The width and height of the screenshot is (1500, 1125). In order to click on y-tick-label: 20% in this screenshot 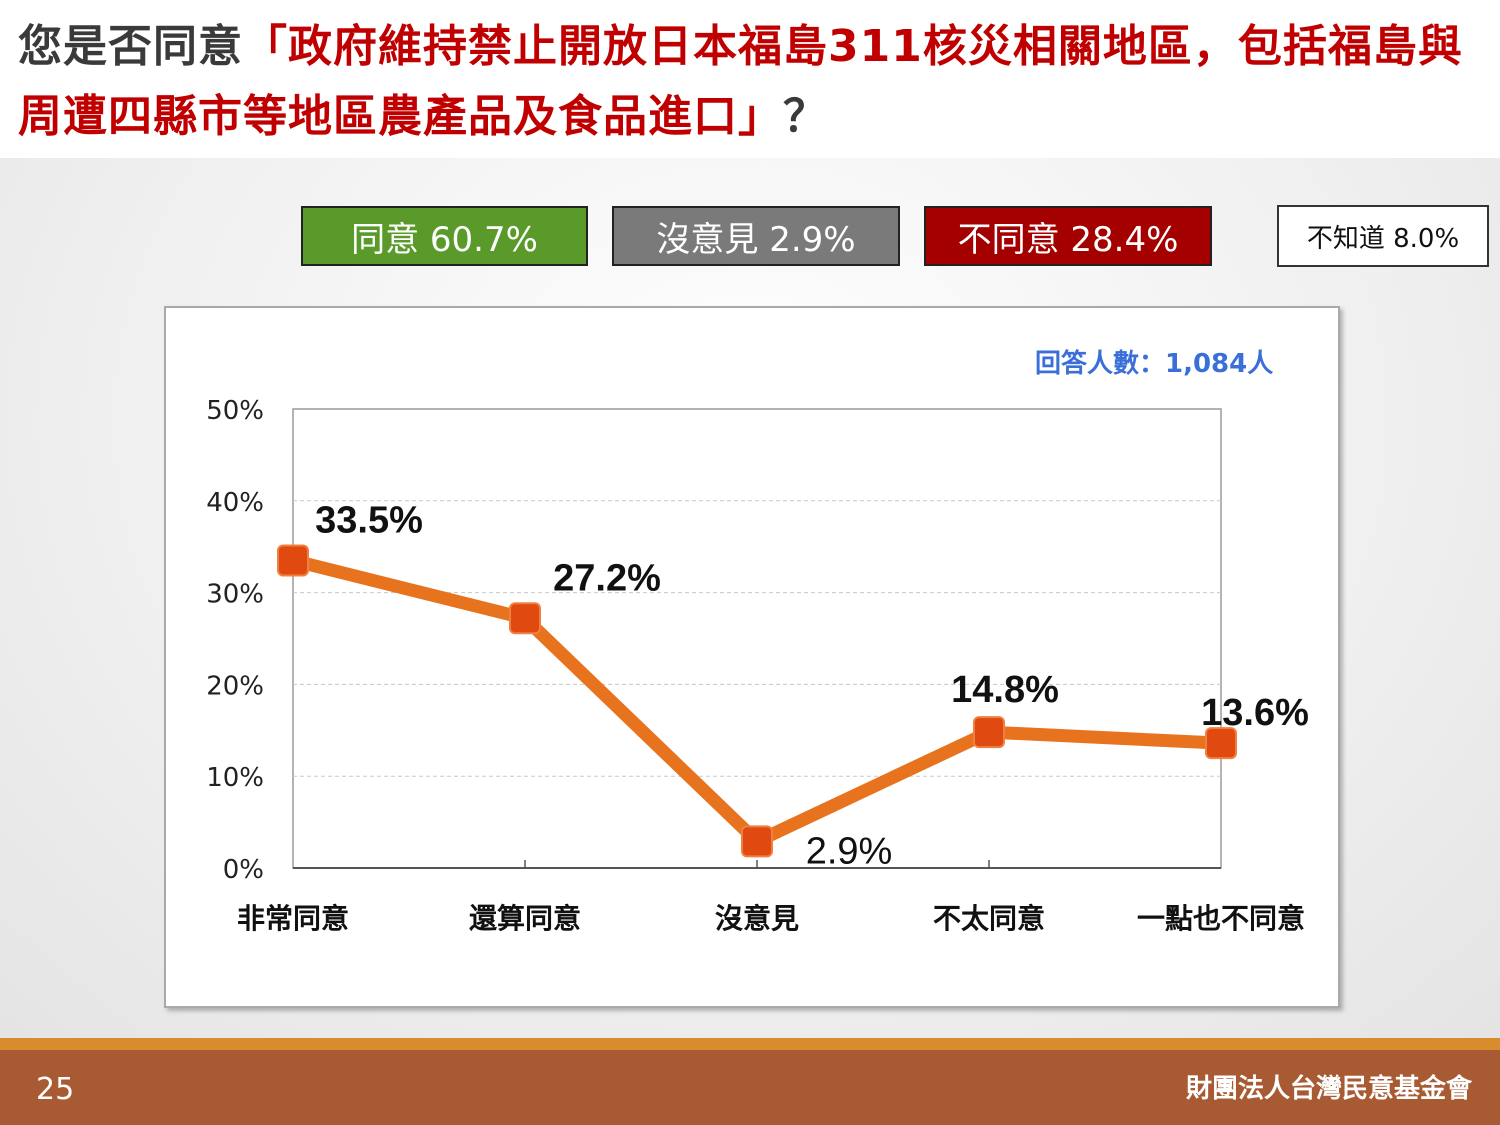, I will do `click(235, 686)`.